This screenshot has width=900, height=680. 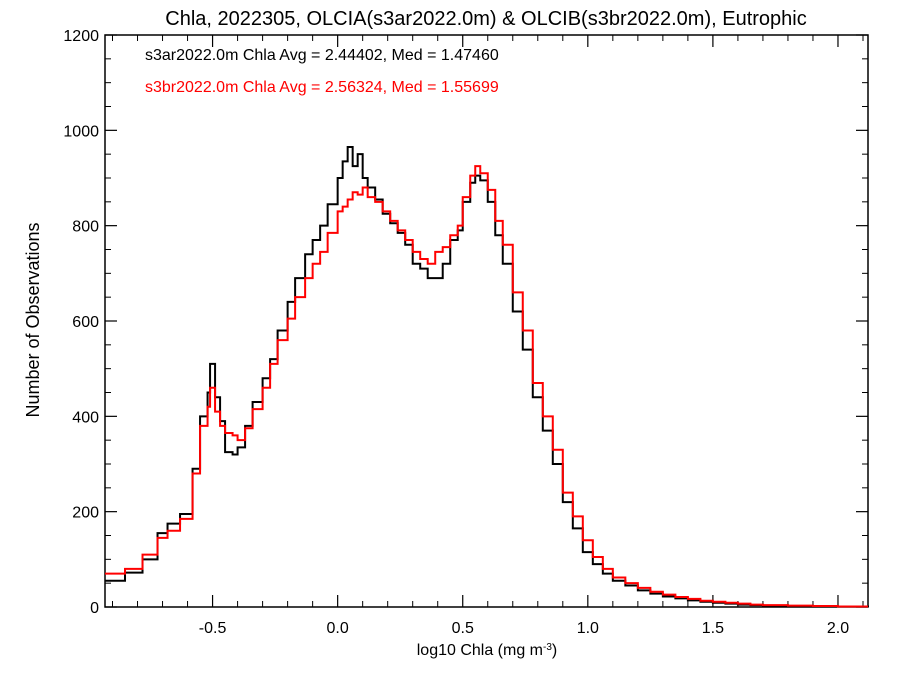 I want to click on x-tick-label: 0.0, so click(x=338, y=628).